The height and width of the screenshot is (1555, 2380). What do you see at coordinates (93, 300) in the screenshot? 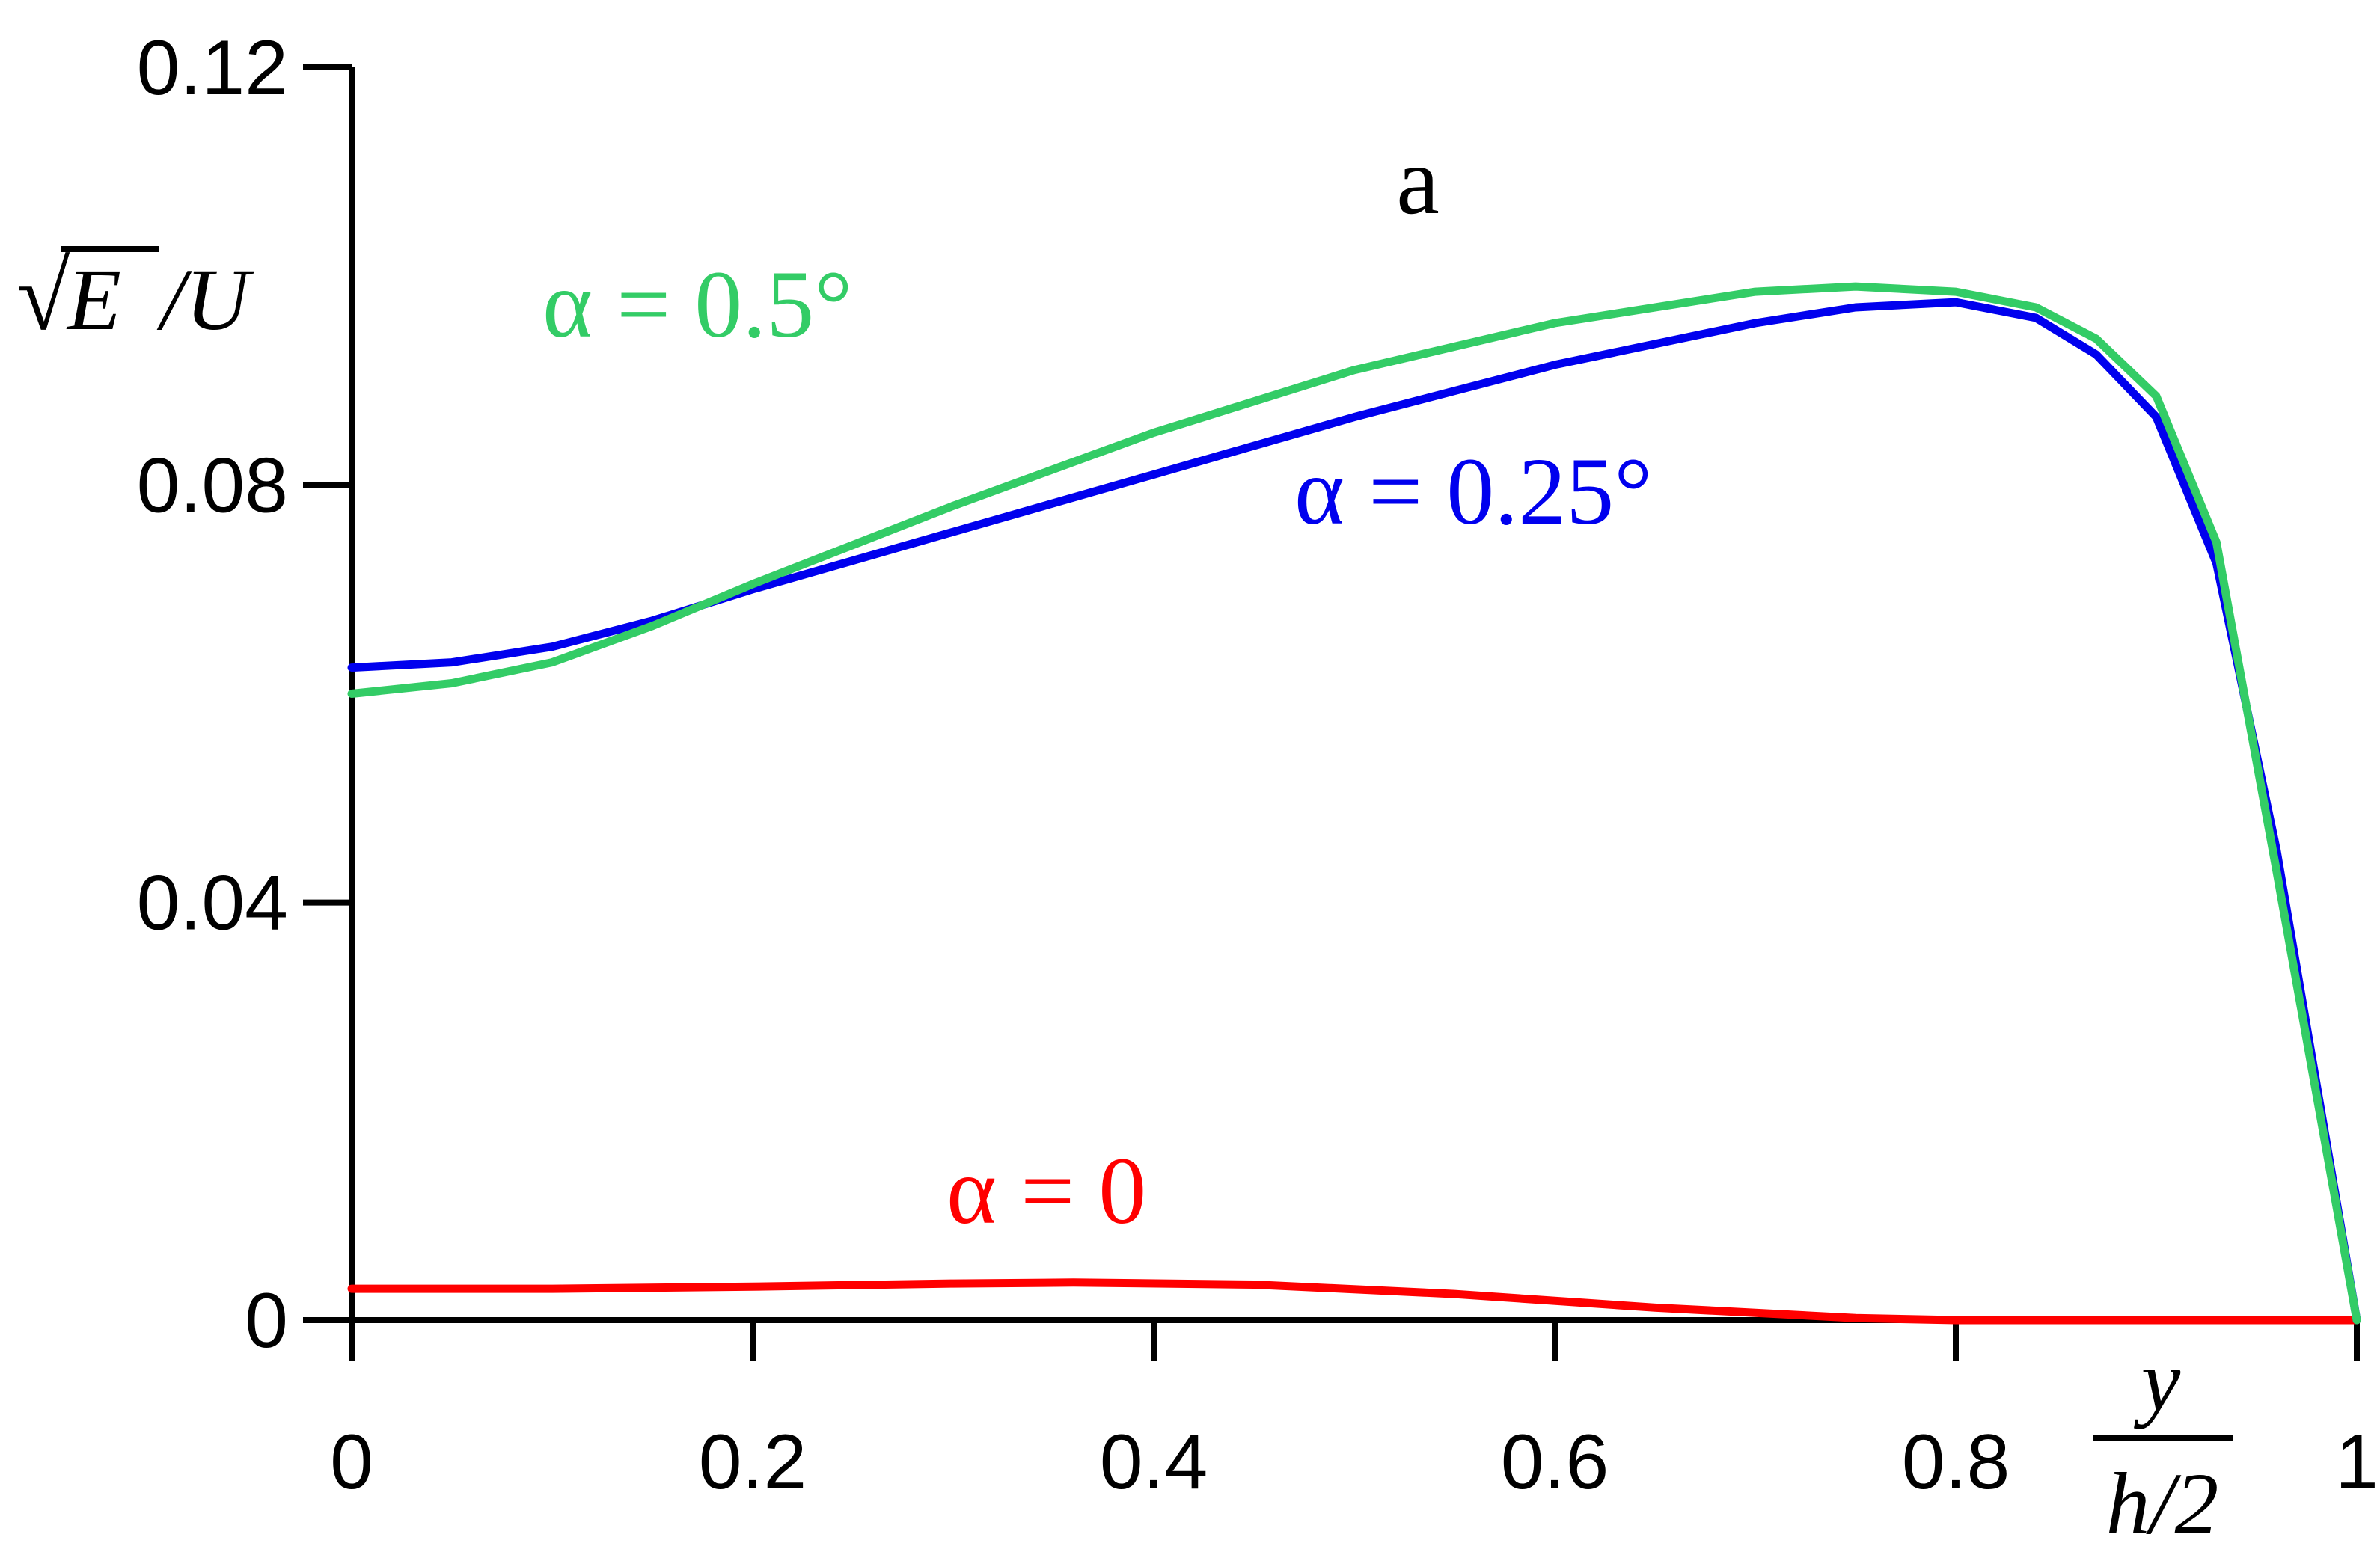
I see `y-axis-title-variable: E` at bounding box center [93, 300].